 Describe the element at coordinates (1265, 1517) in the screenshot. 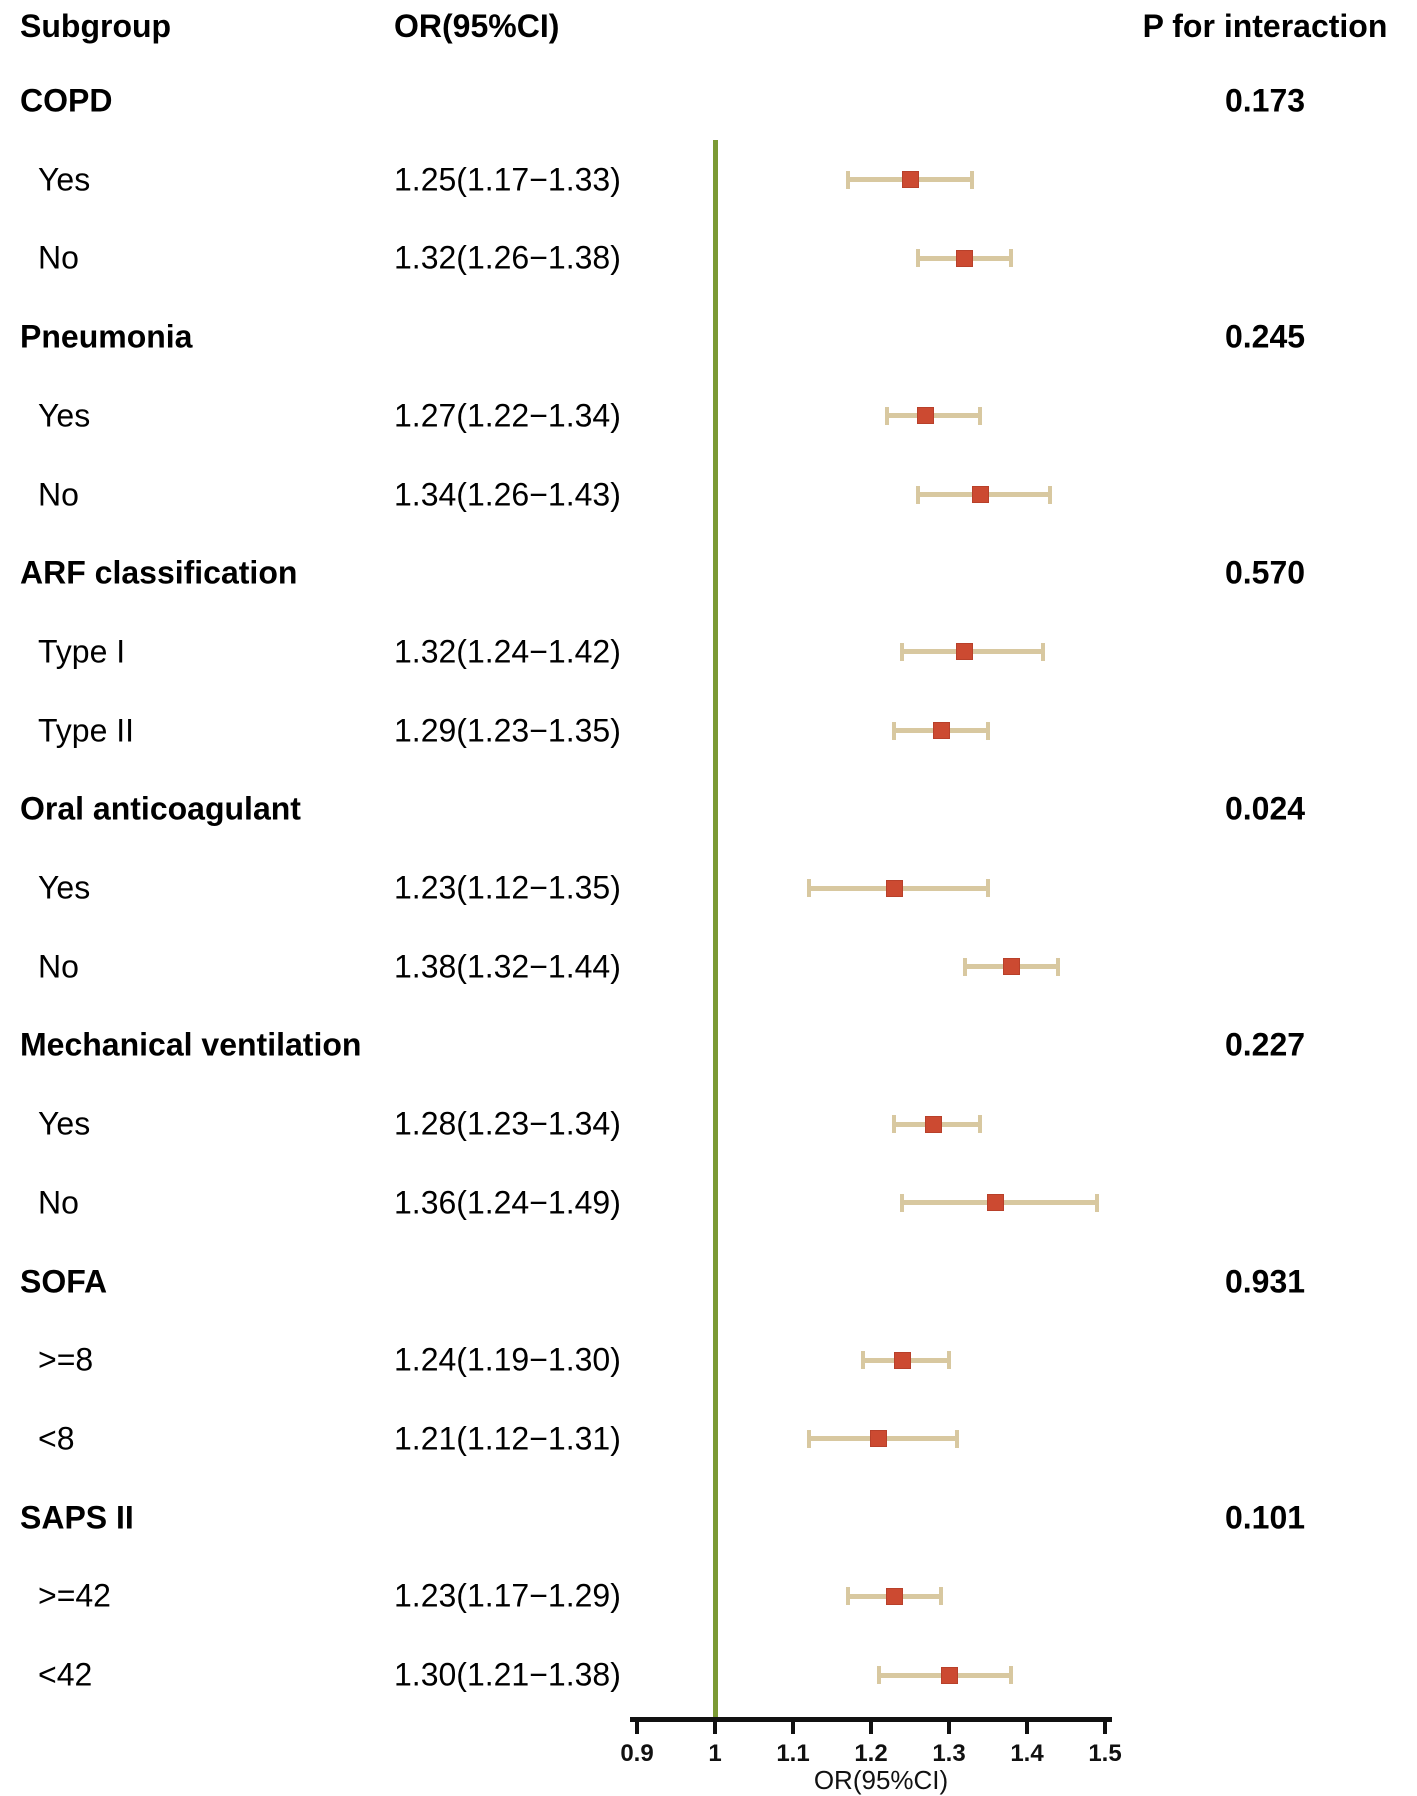

I see `p-interaction-value: 0.101` at that location.